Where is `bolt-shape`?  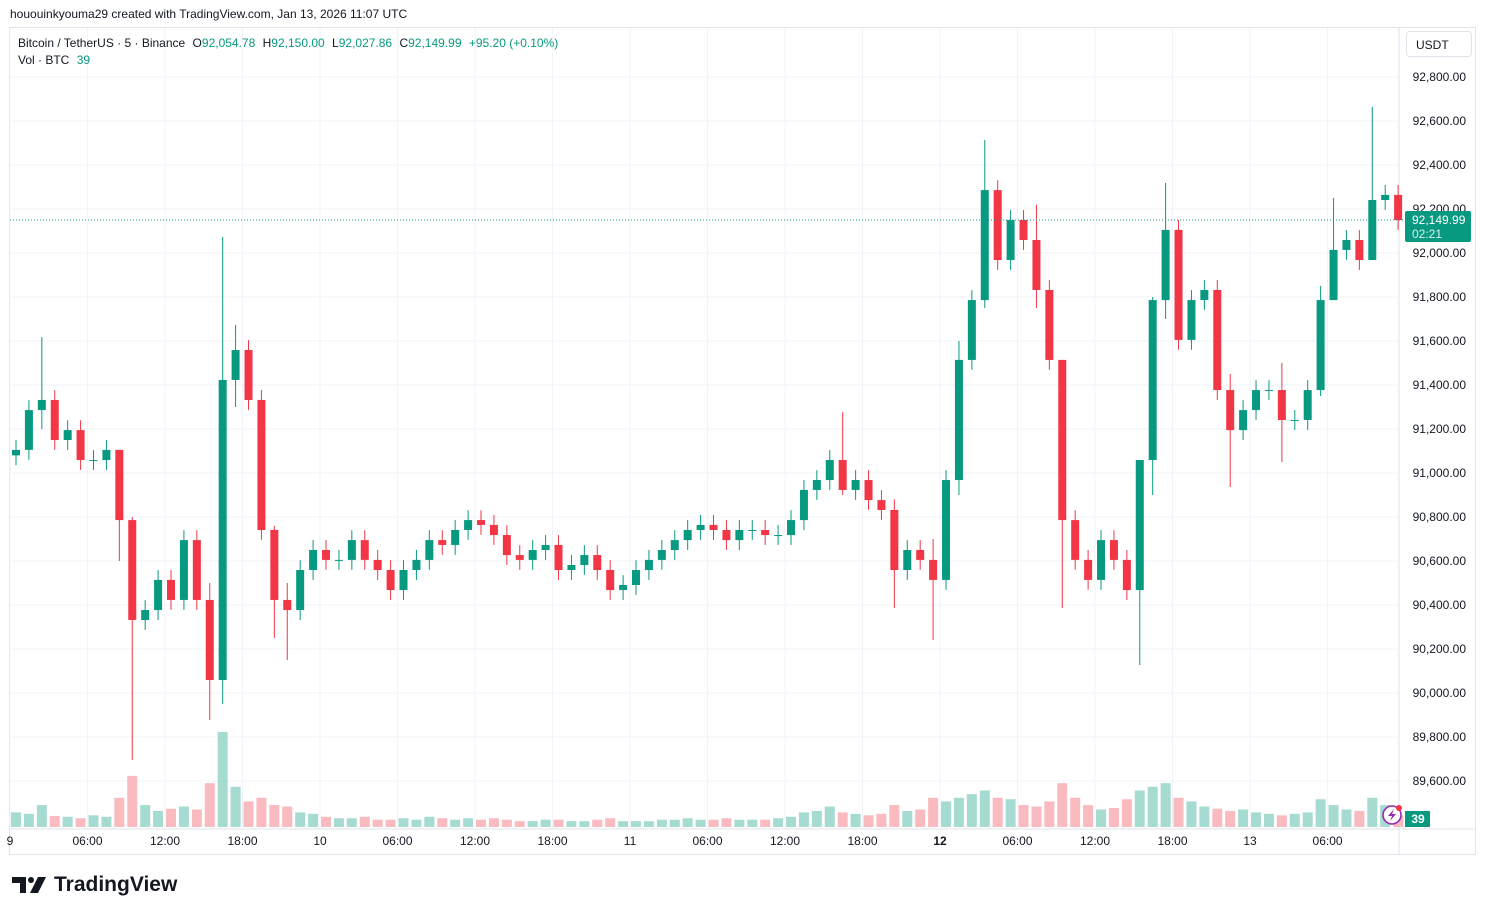
bolt-shape is located at coordinates (1392, 815).